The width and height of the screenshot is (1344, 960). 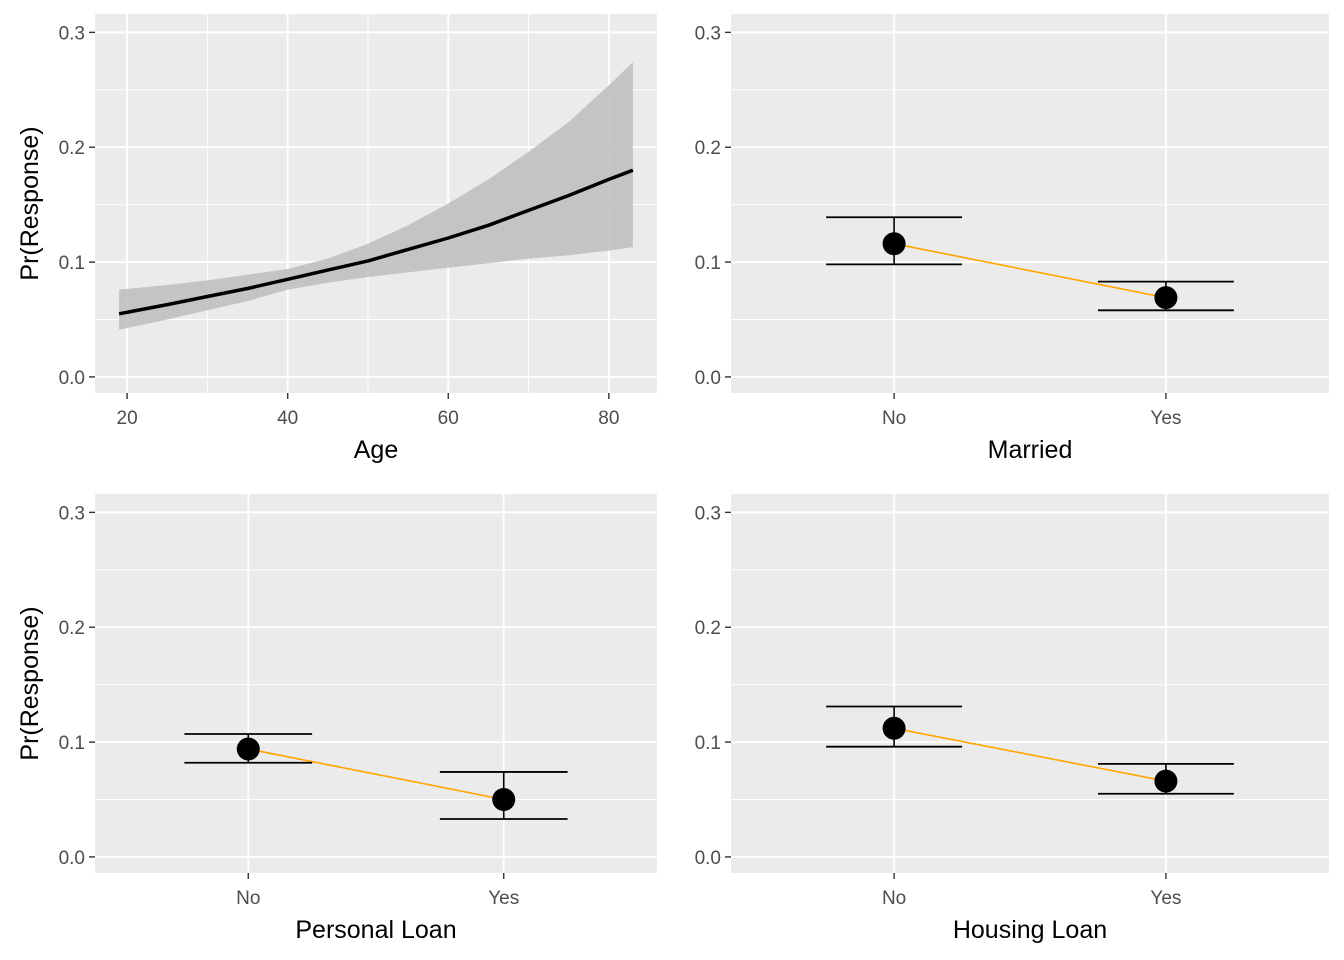 I want to click on x-tick-label: 60, so click(x=448, y=418).